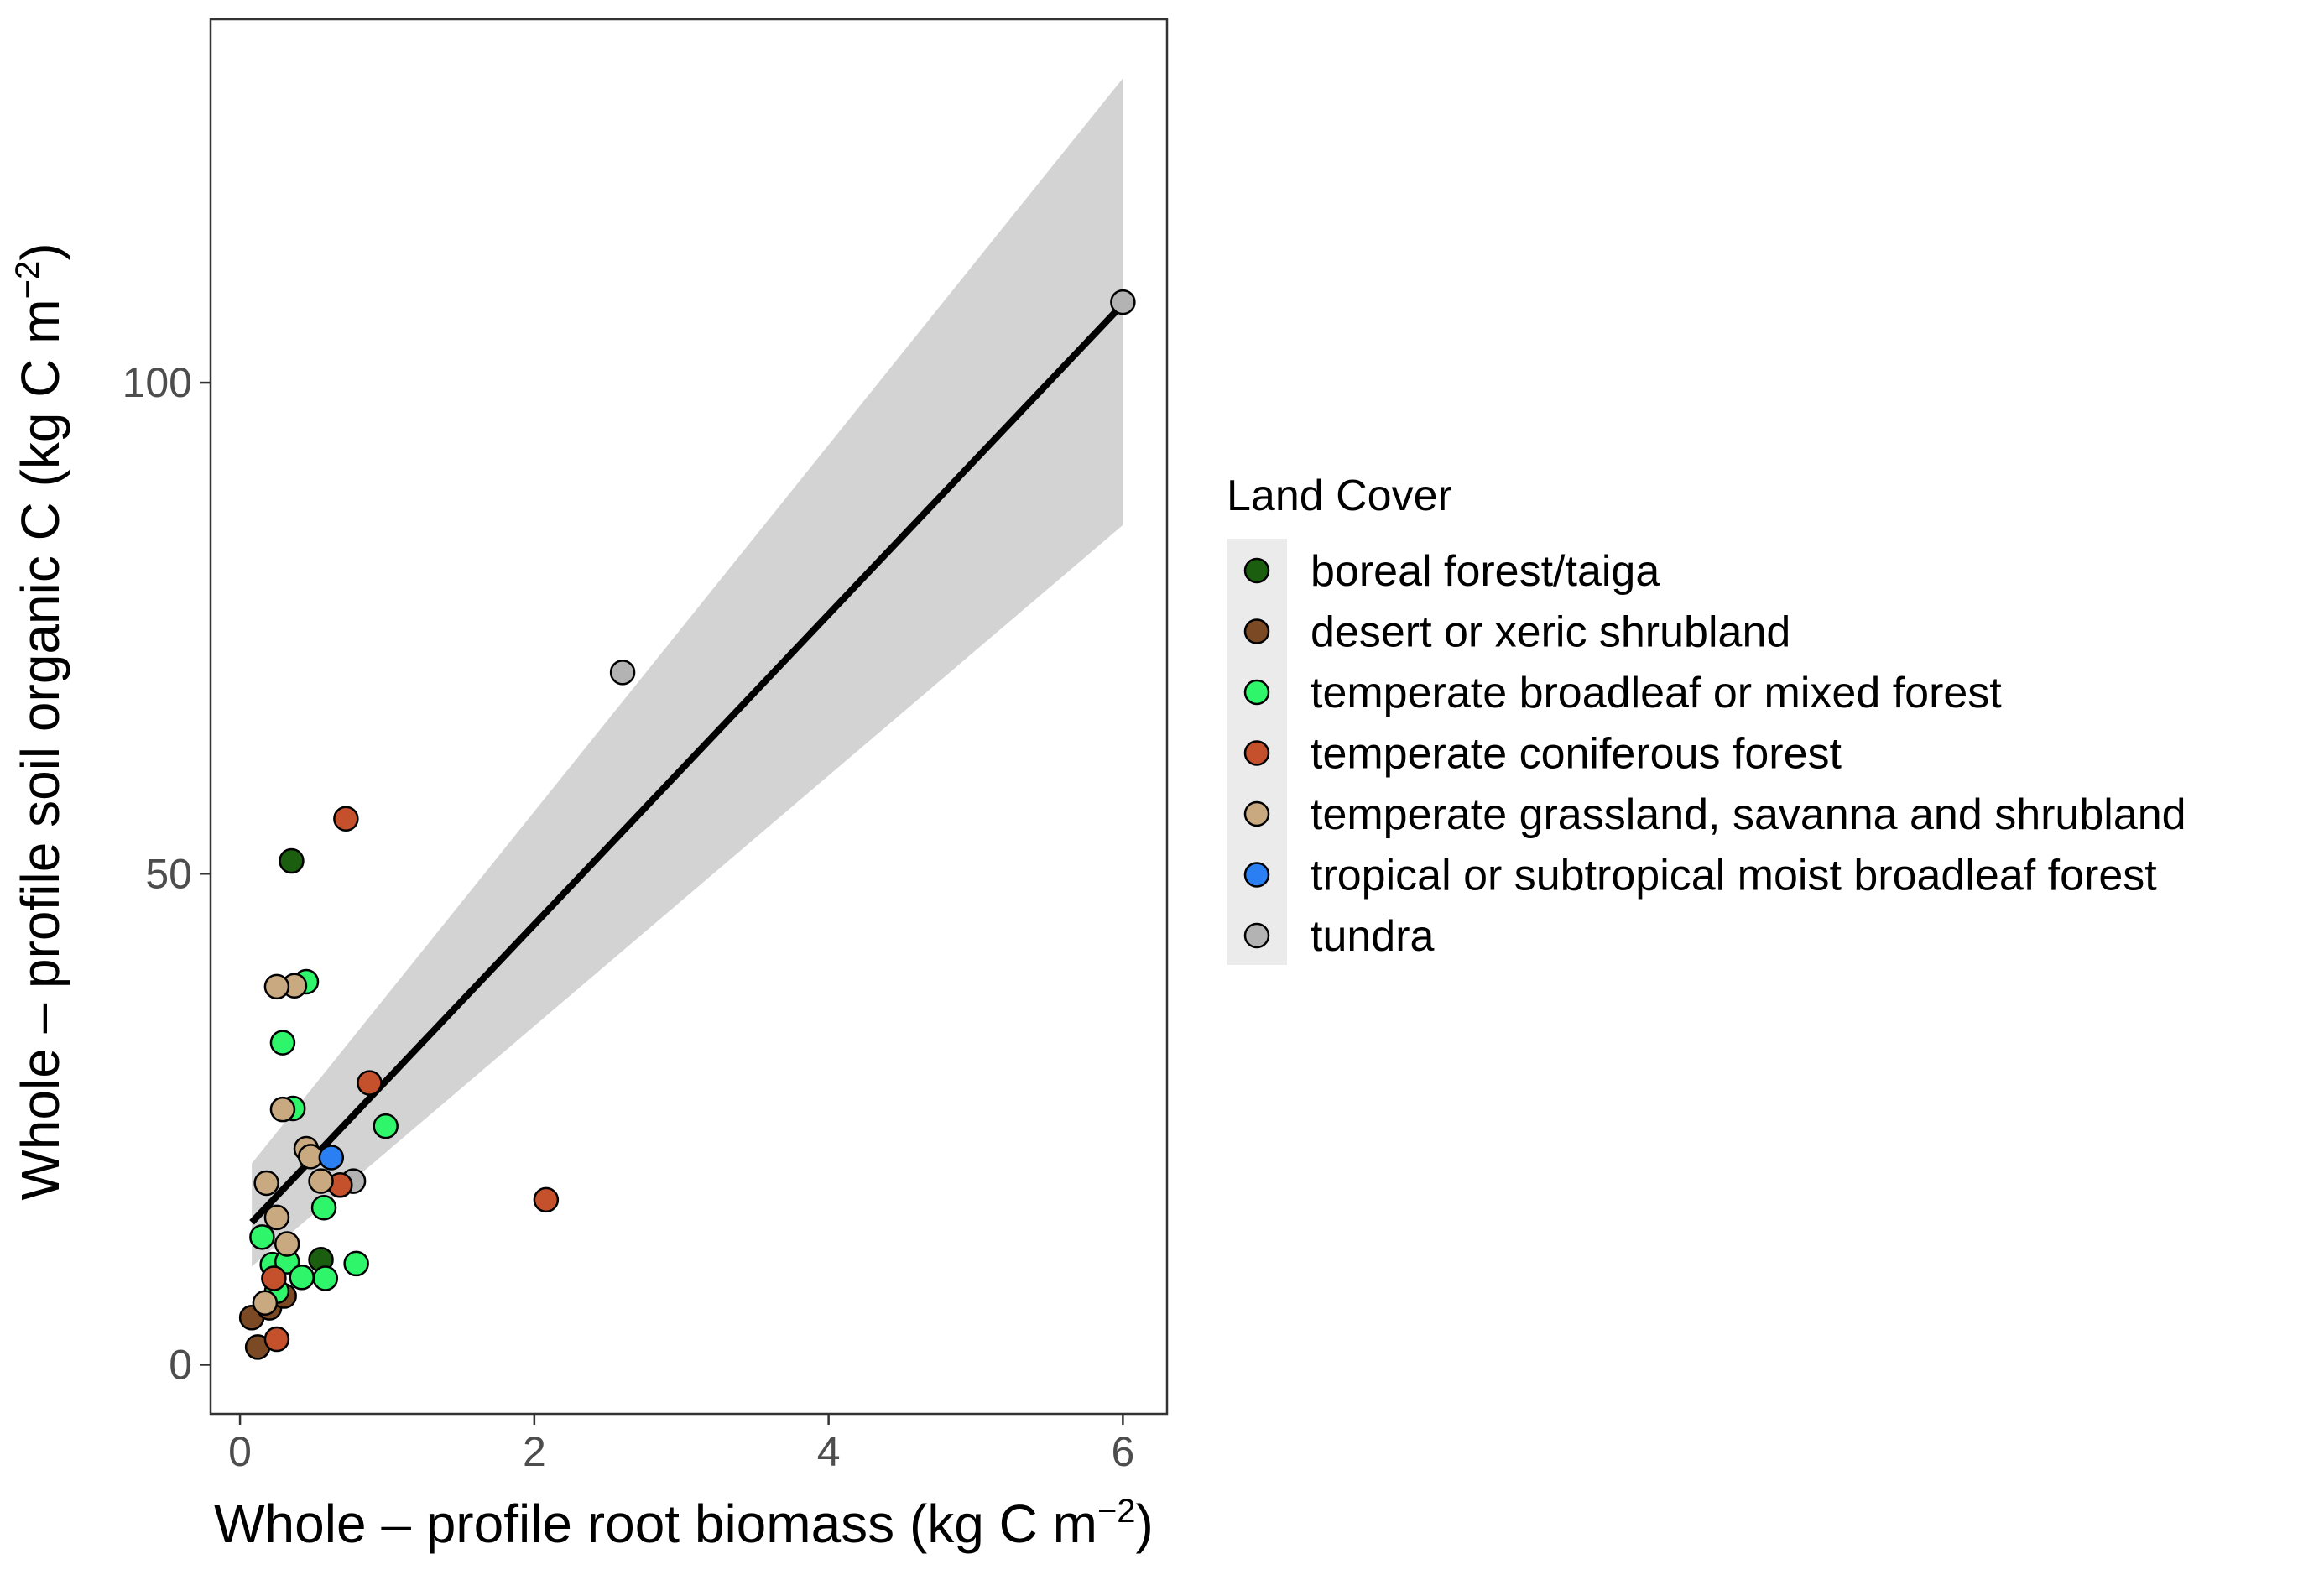 The width and height of the screenshot is (2324, 1580). What do you see at coordinates (1373, 936) in the screenshot?
I see `legend-label: tundra` at bounding box center [1373, 936].